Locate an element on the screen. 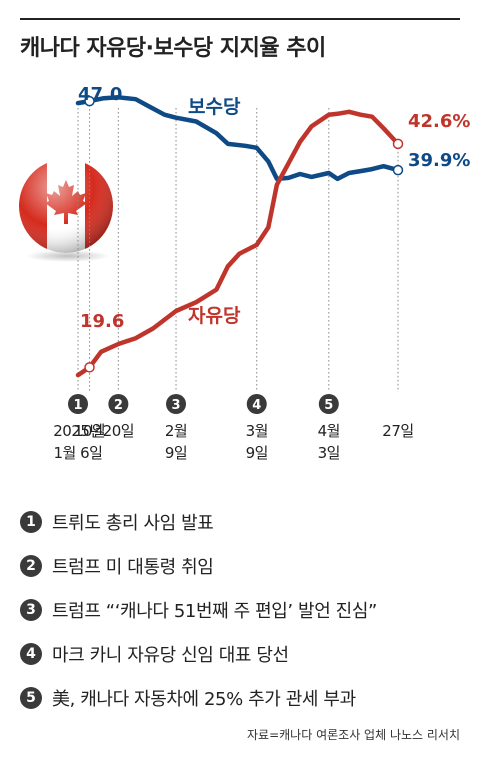  x-tick-label: 3월 is located at coordinates (257, 431).